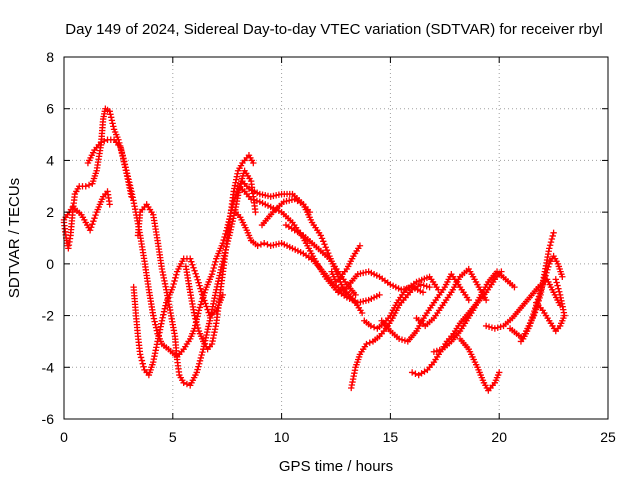 This screenshot has width=640, height=480. Describe the element at coordinates (50, 109) in the screenshot. I see `y-tick-label: 6` at that location.